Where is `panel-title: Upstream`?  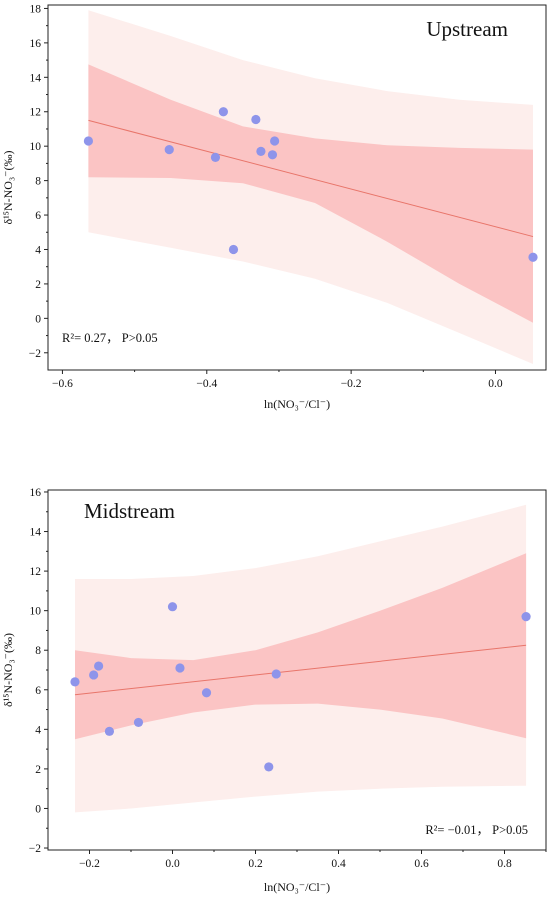 panel-title: Upstream is located at coordinates (467, 29).